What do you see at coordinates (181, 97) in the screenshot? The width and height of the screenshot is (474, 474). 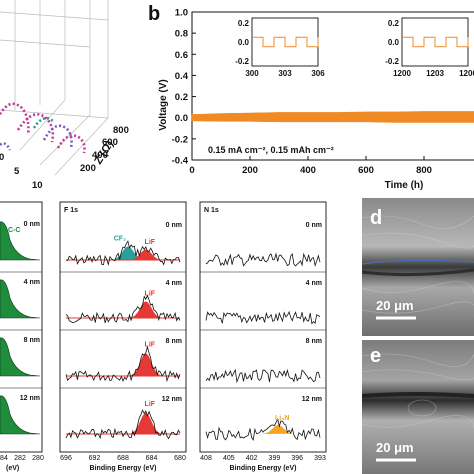 I see `b-ytick-label: 0.2` at bounding box center [181, 97].